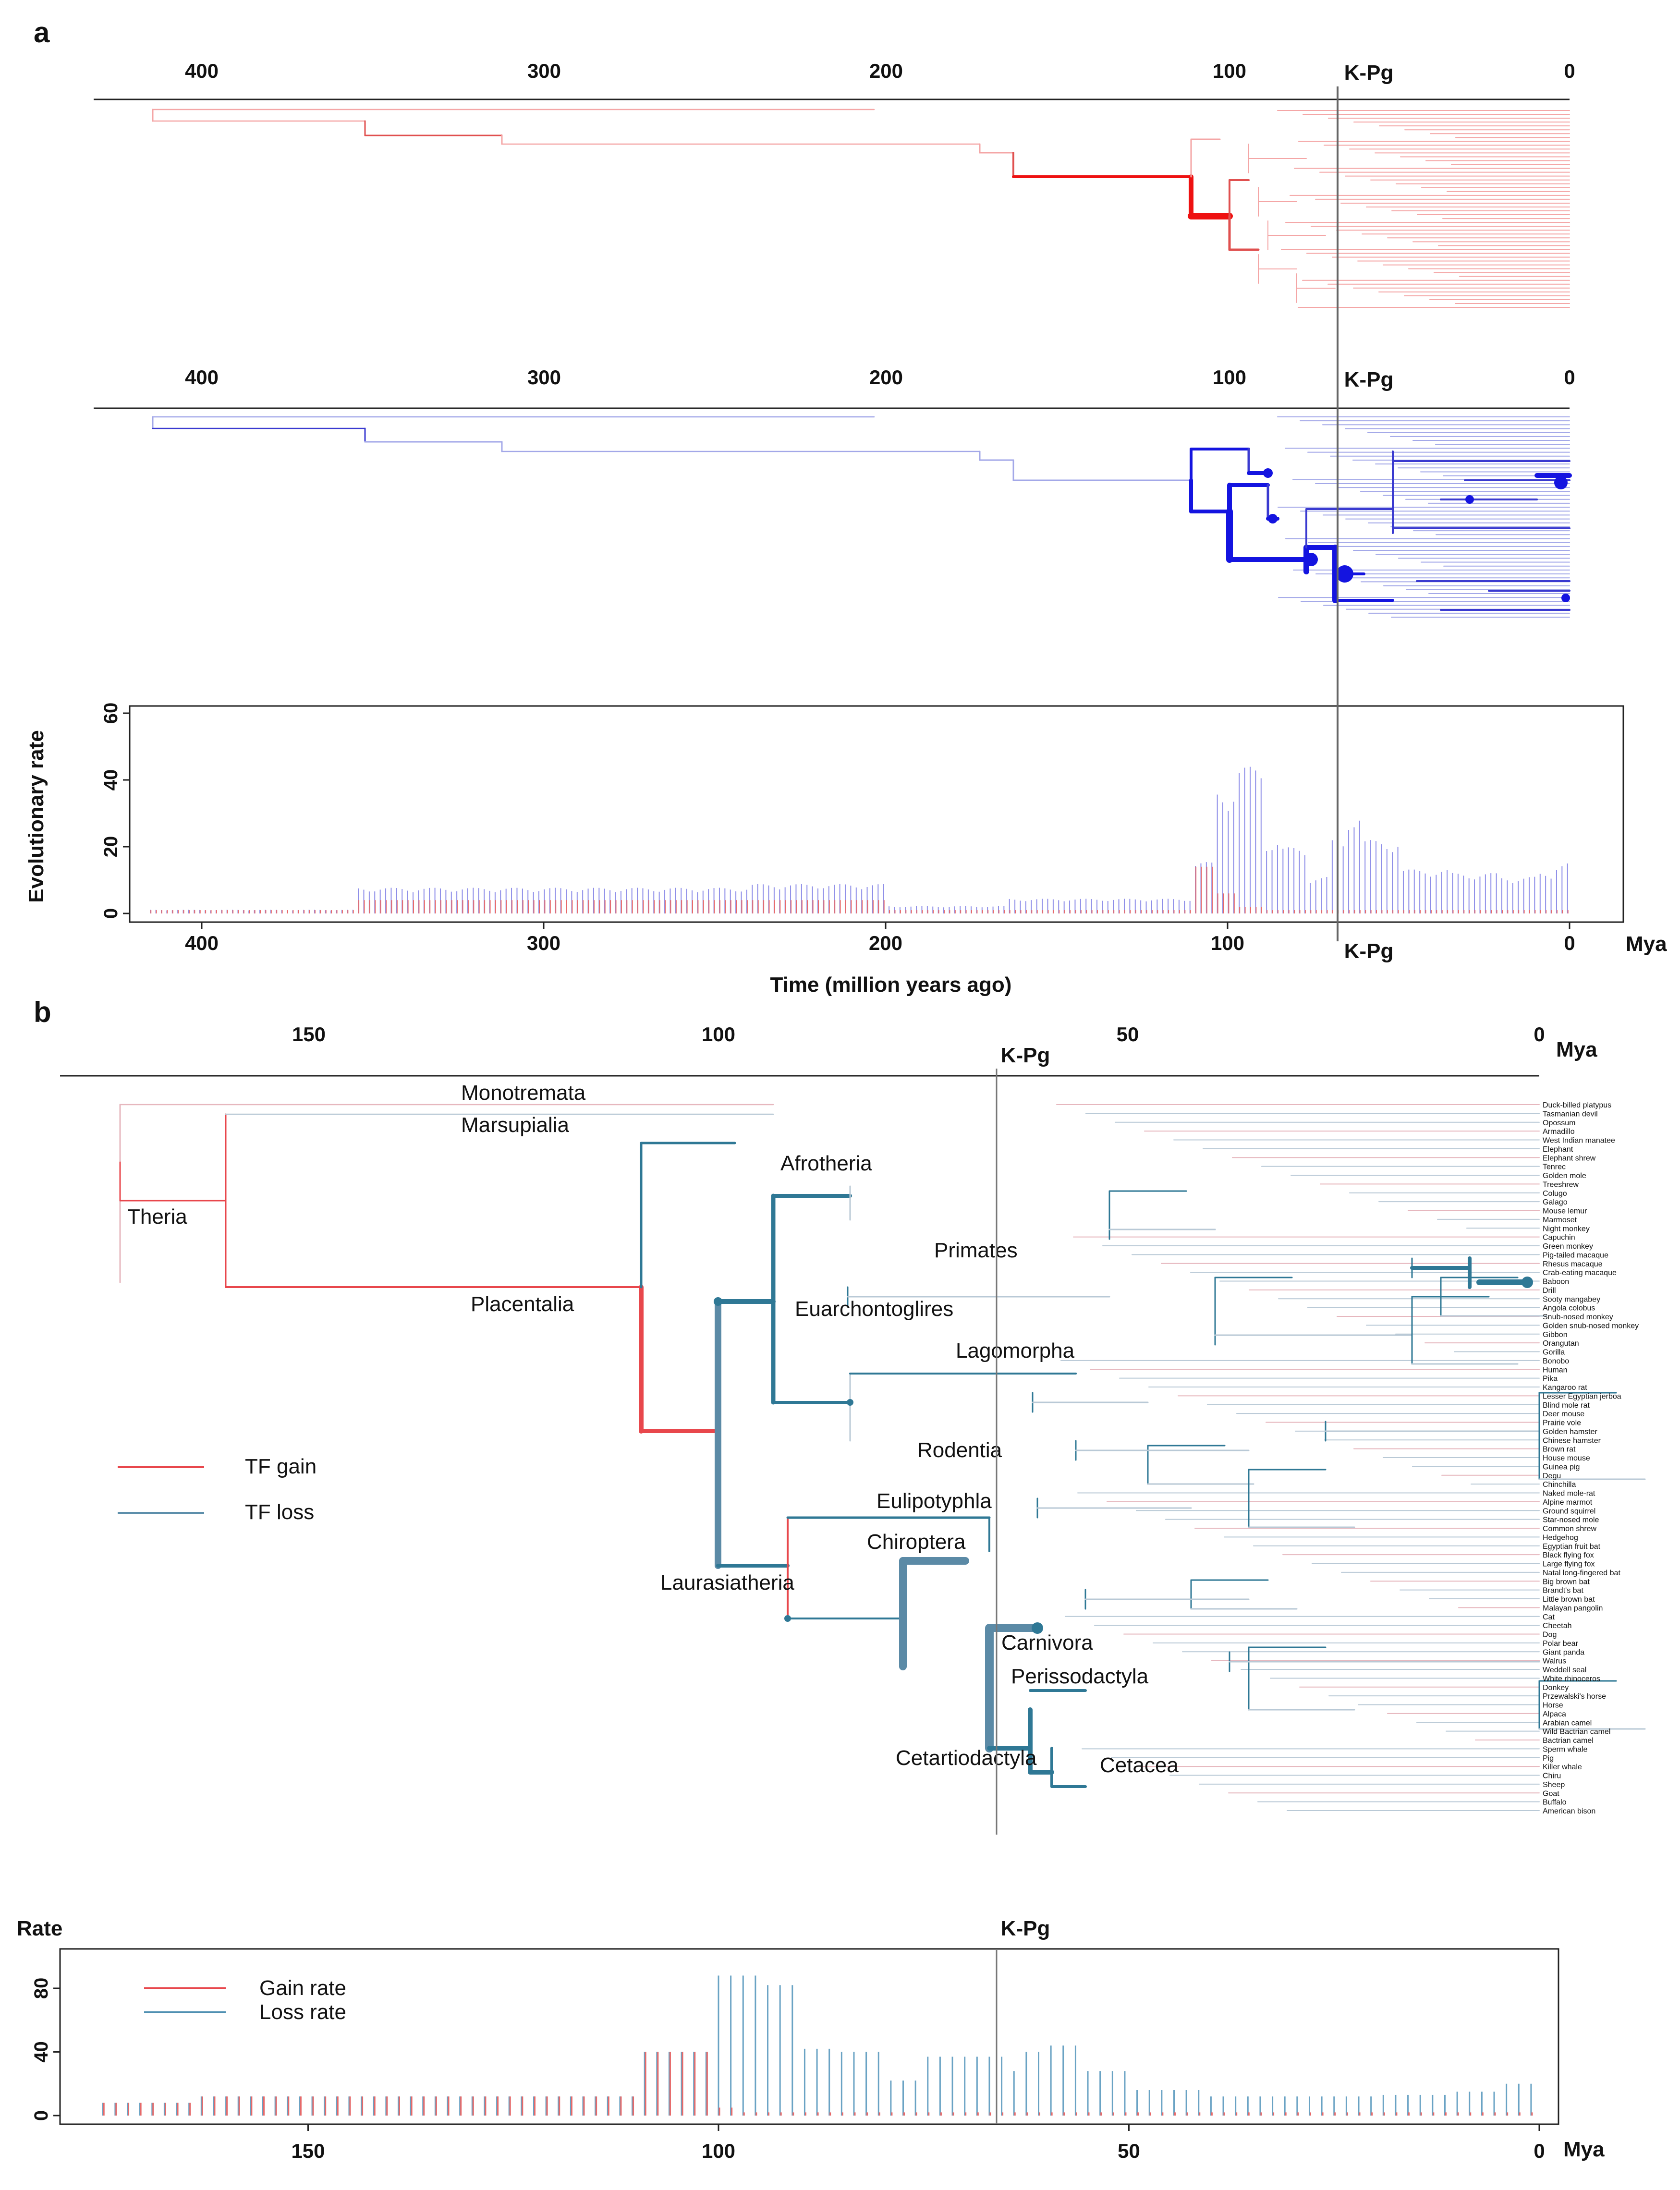  What do you see at coordinates (874, 1309) in the screenshot?
I see `clade-label: Euarchontoglires` at bounding box center [874, 1309].